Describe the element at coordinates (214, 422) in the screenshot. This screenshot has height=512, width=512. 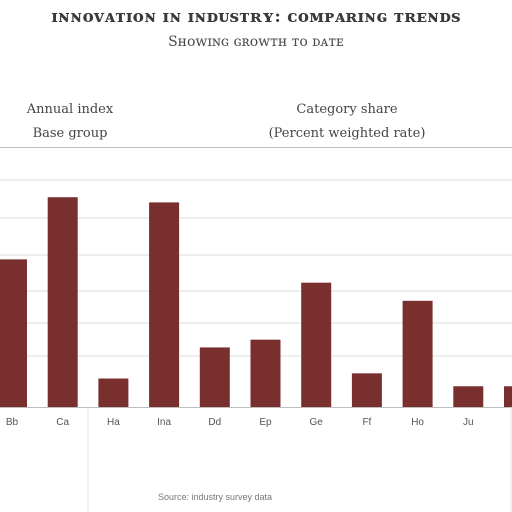
I see `x-tick-label: Dd` at that location.